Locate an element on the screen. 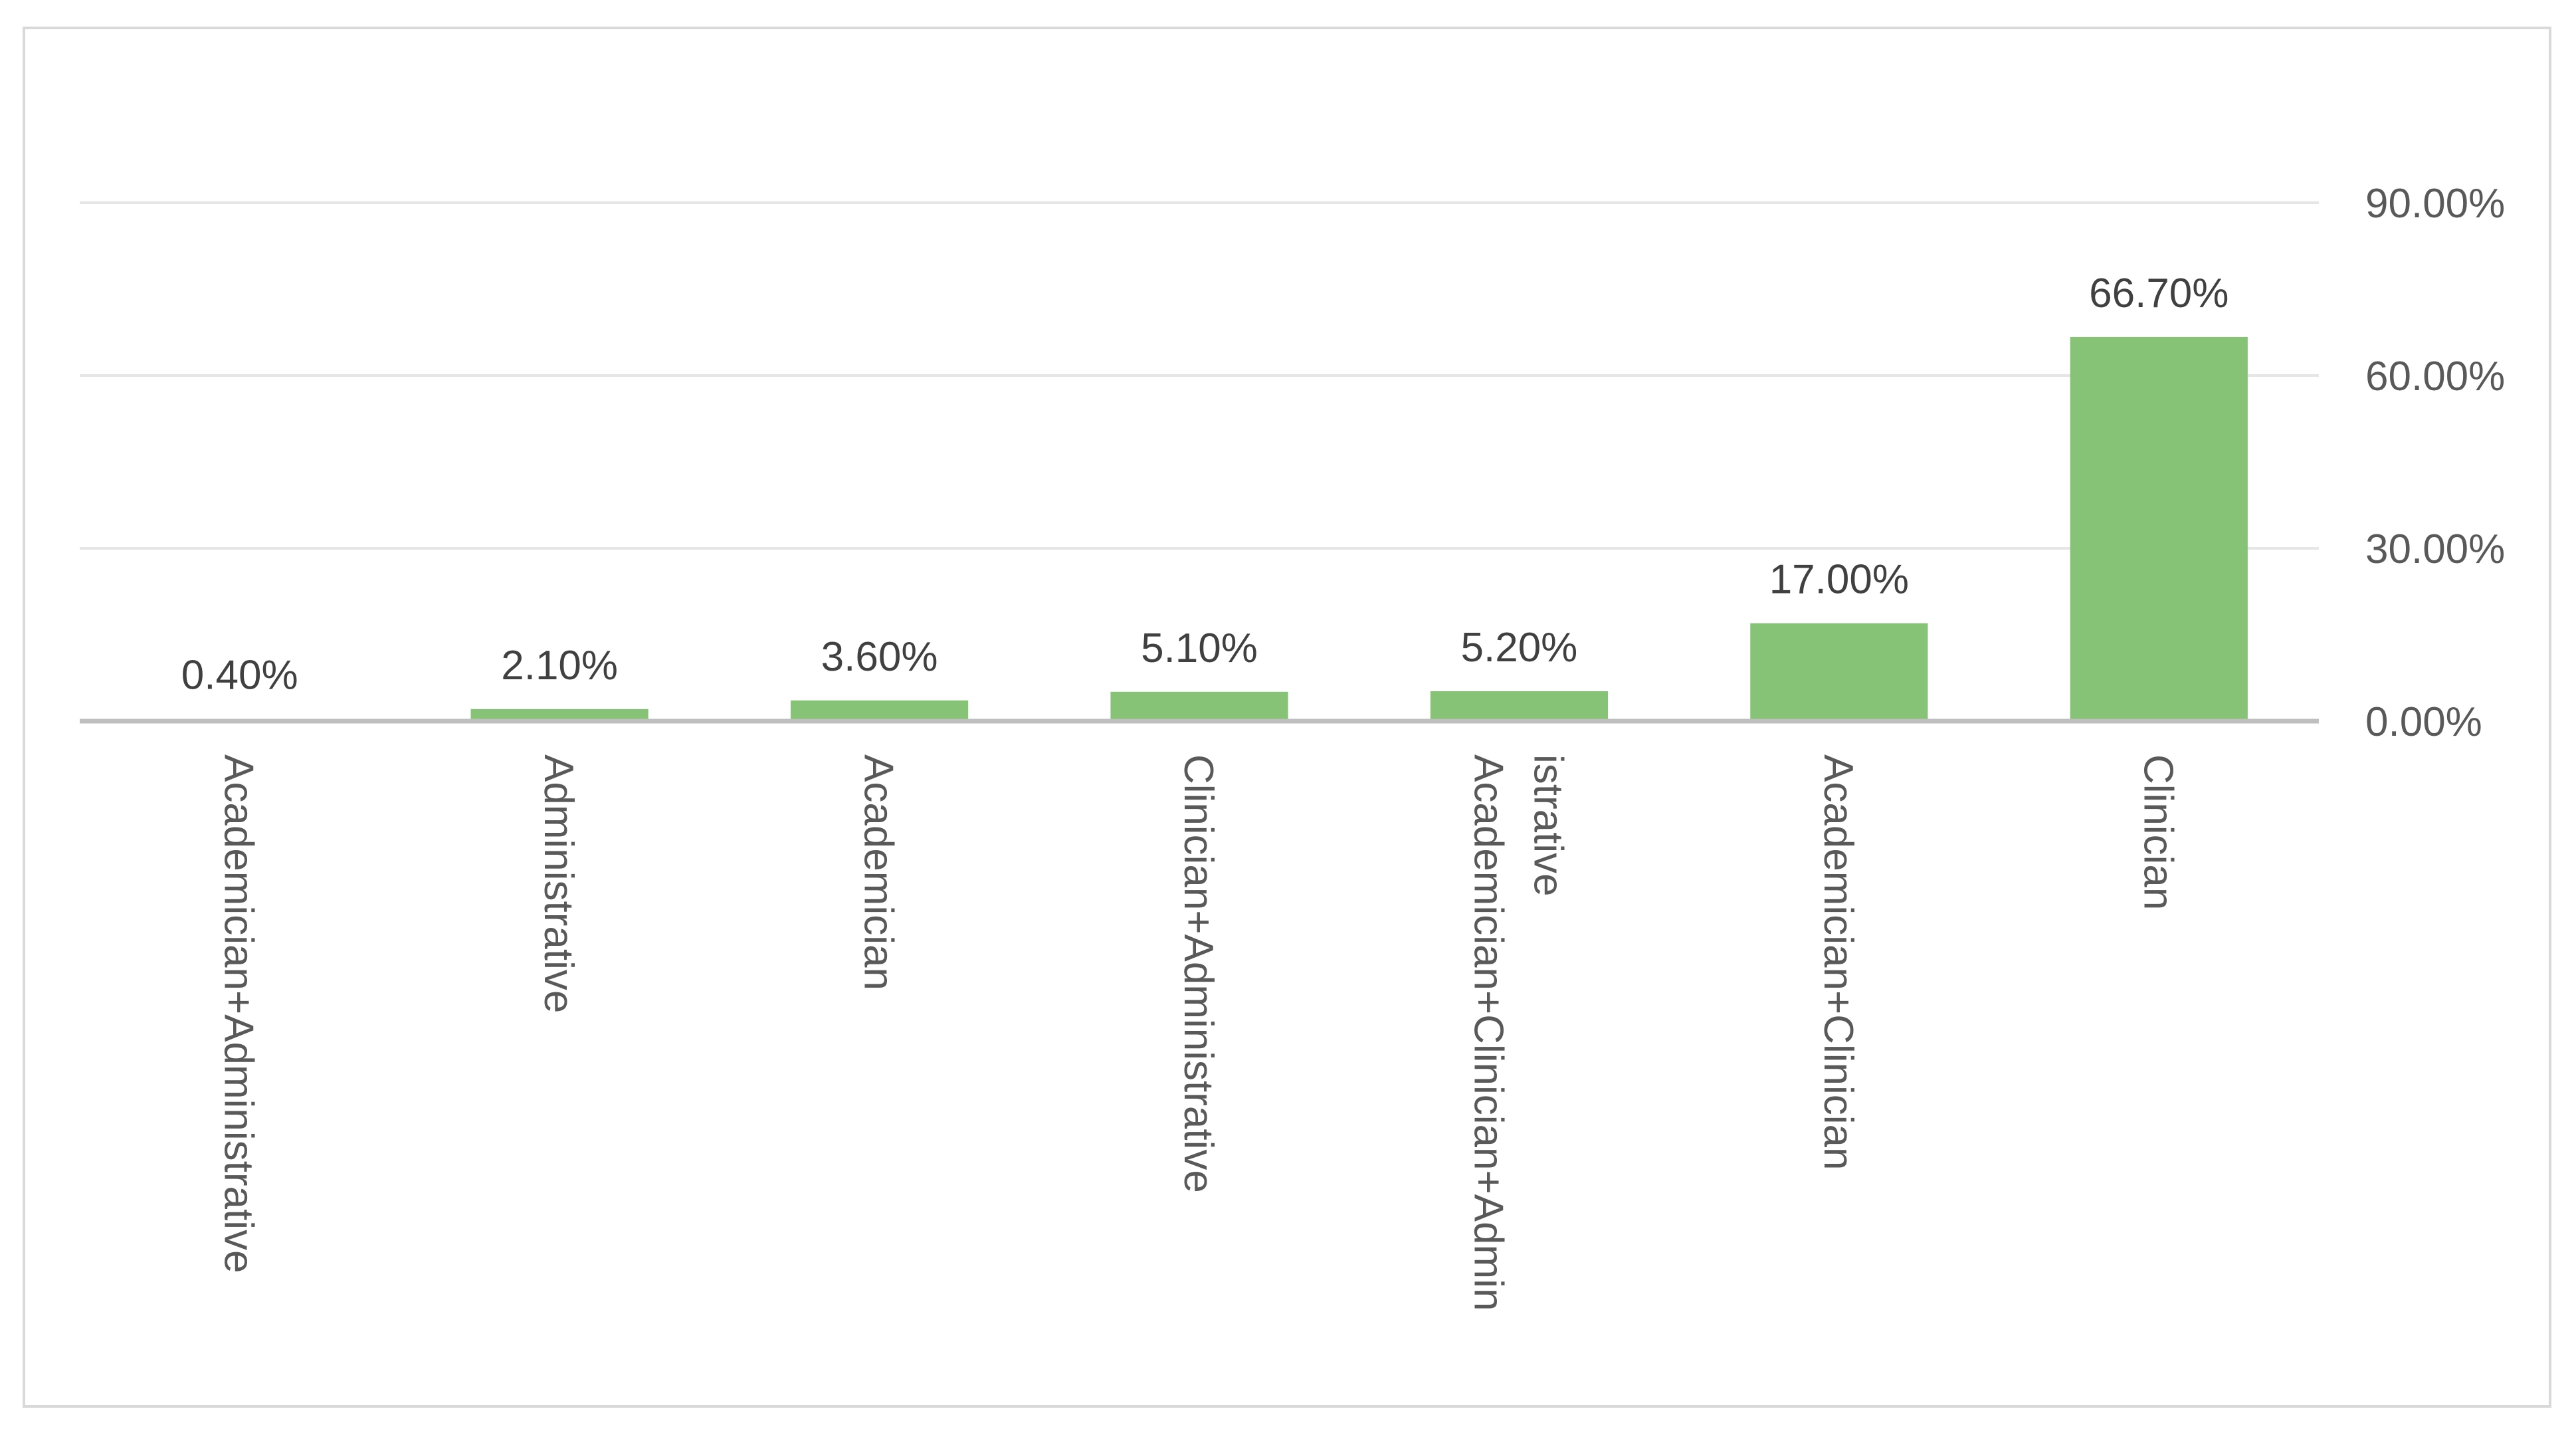 This screenshot has width=2576, height=1431. category-label-line: Clinician is located at coordinates (2158, 832).